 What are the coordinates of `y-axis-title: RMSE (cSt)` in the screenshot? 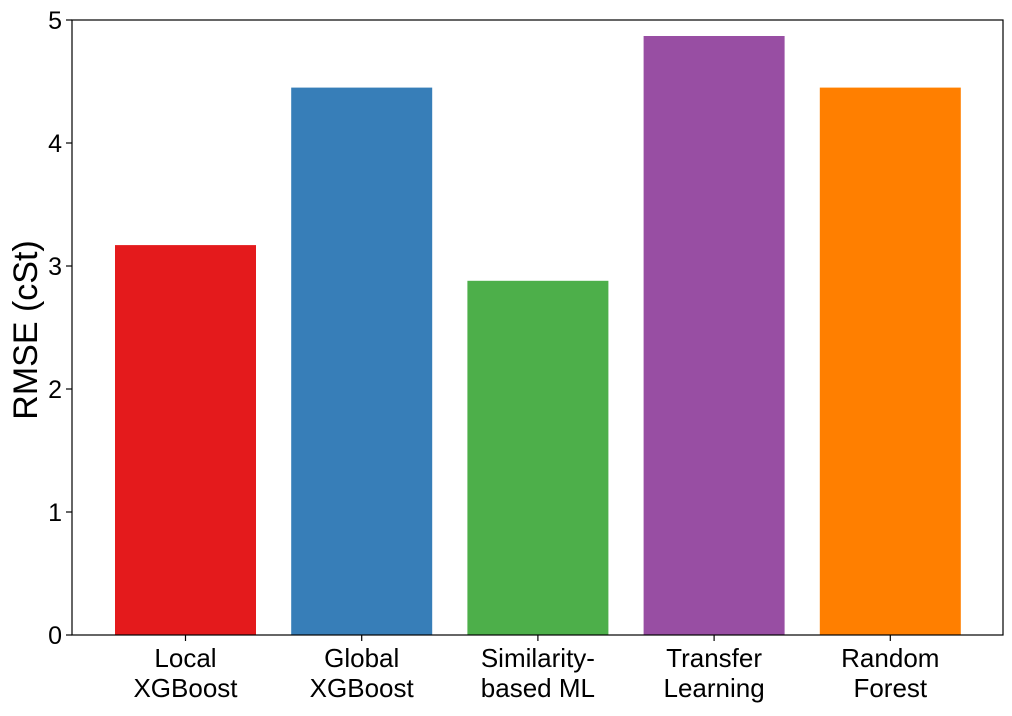 It's located at (26, 329).